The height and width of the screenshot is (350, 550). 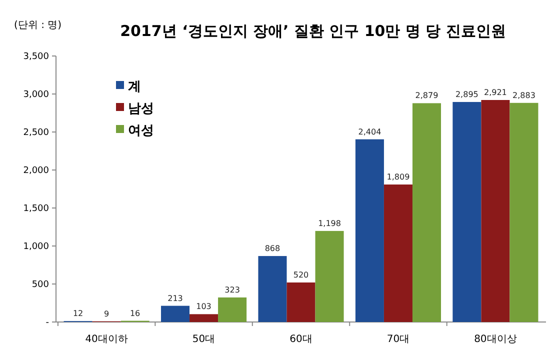 I want to click on data-label: 1,198, so click(x=329, y=223).